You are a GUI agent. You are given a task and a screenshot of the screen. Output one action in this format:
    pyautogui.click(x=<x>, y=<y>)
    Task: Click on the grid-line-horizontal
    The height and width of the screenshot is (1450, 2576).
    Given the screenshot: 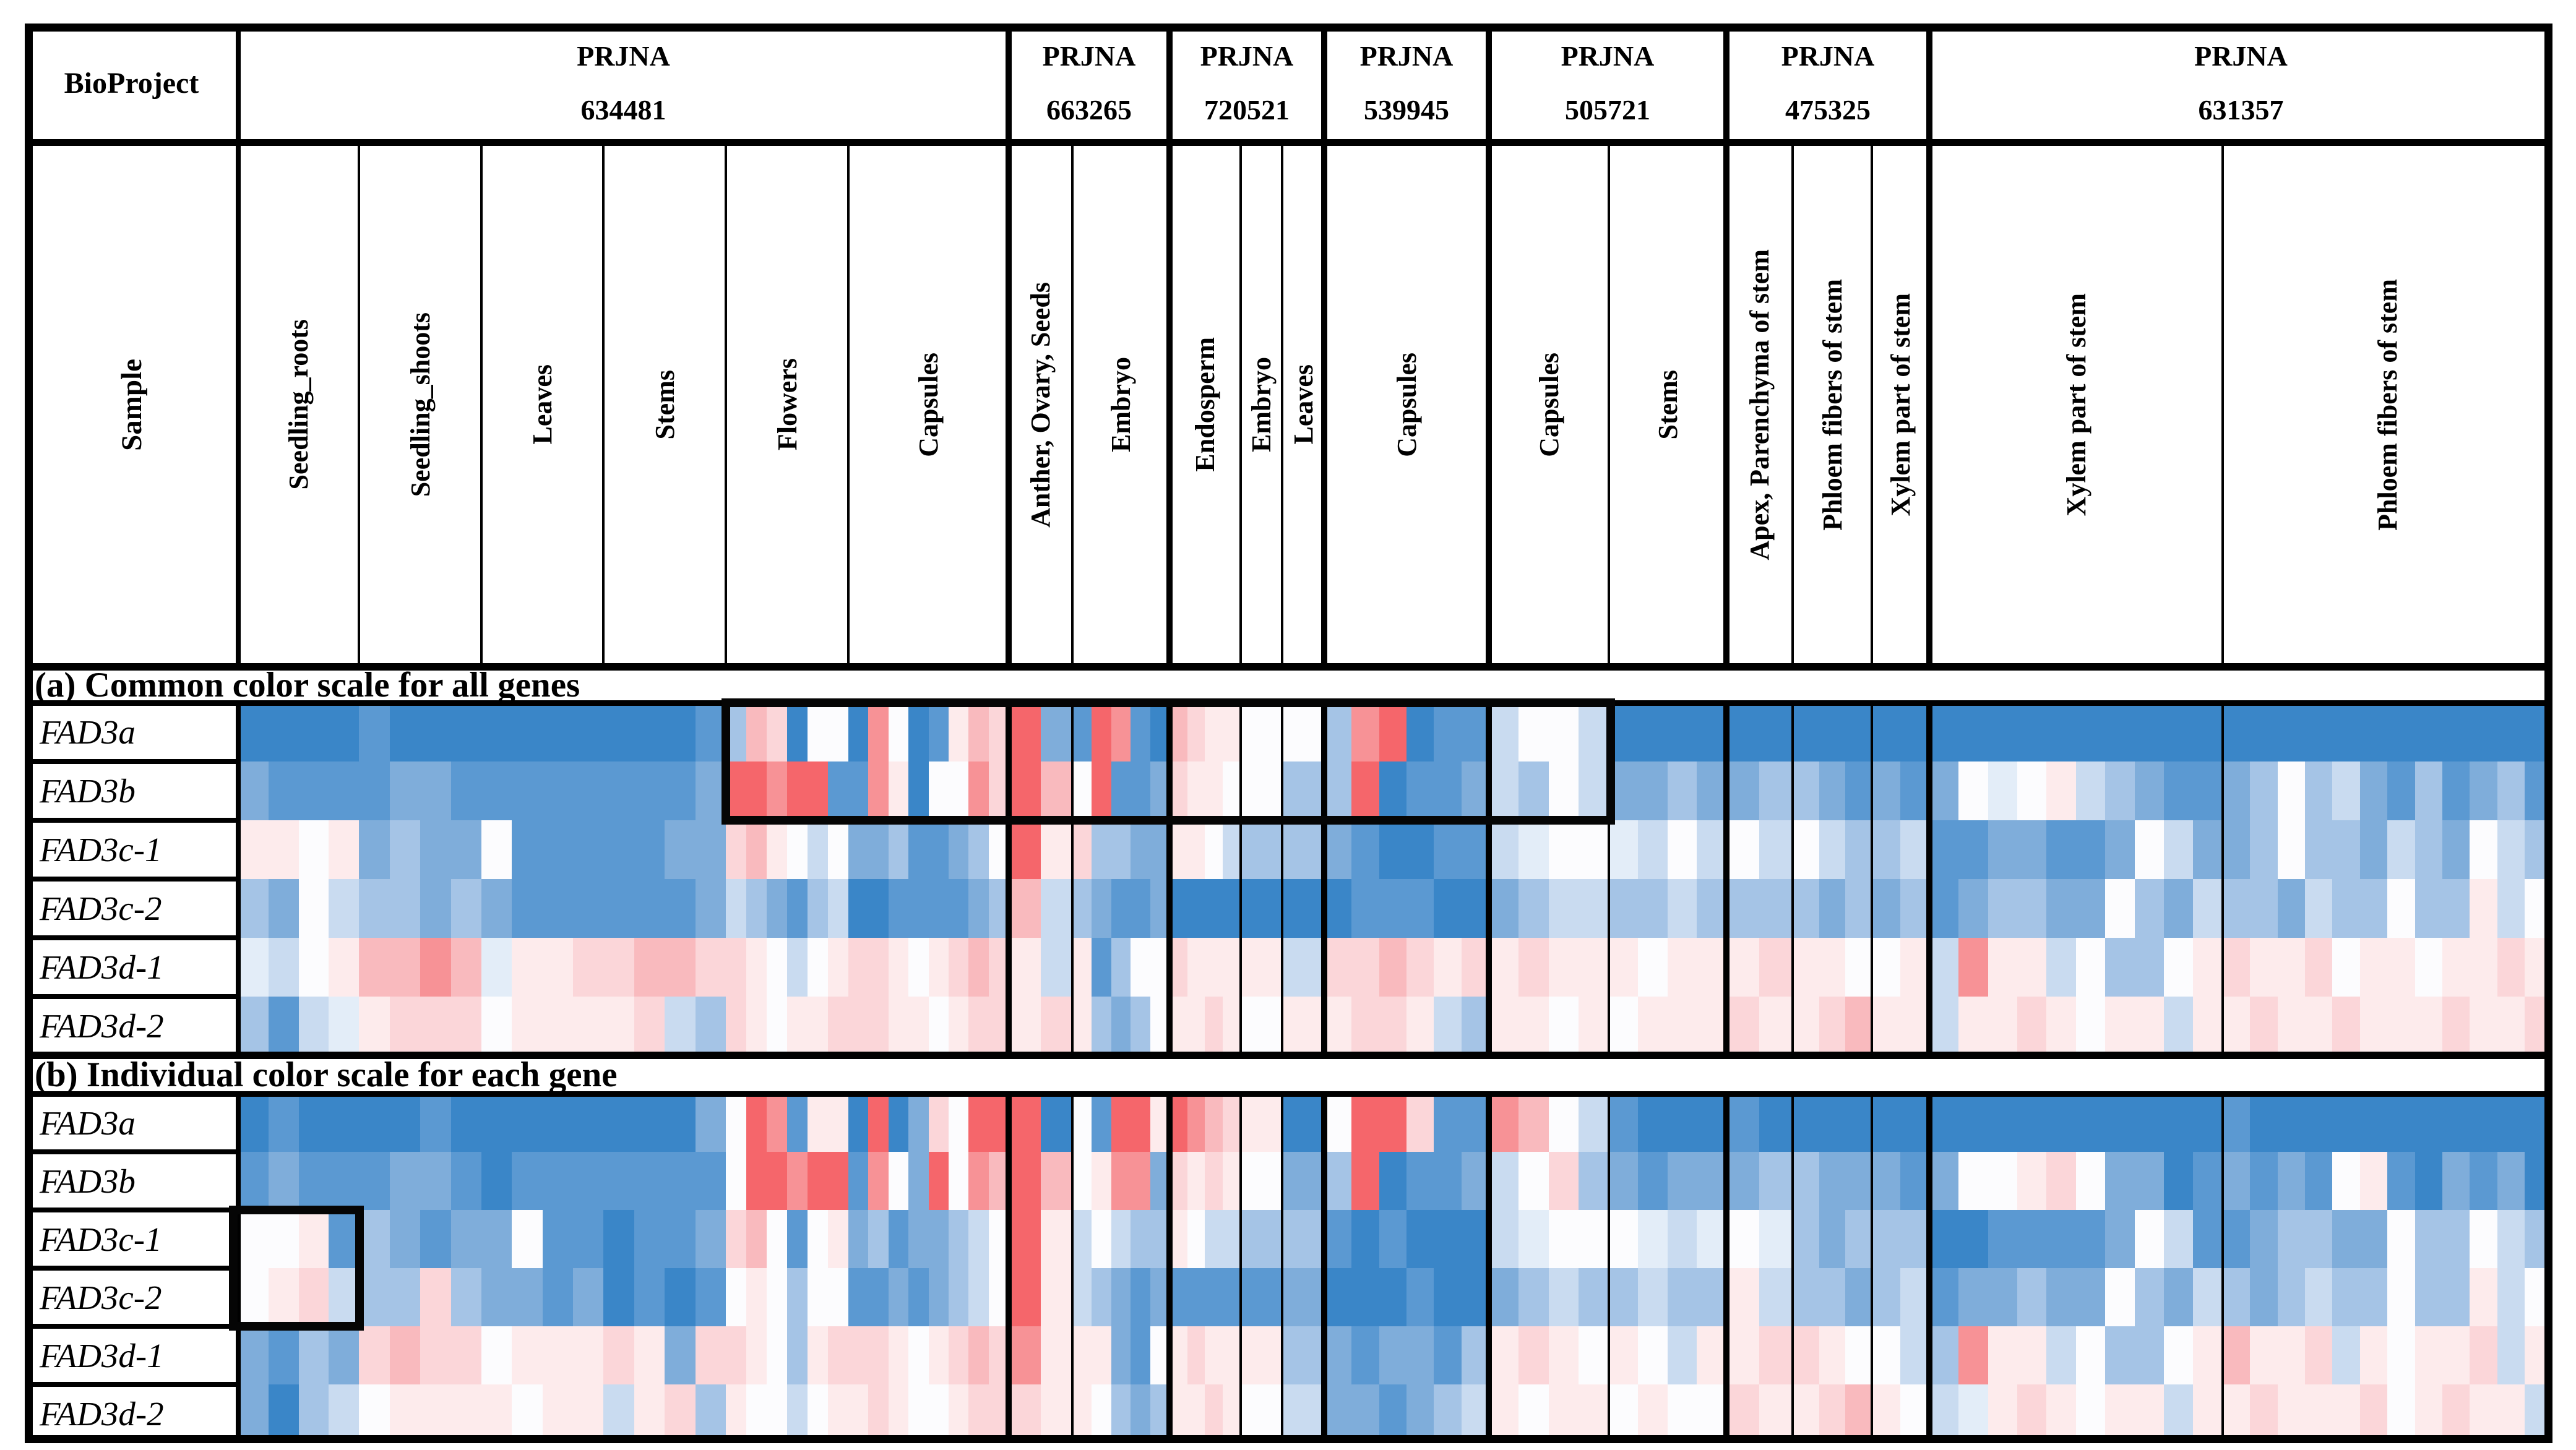 What is the action you would take?
    pyautogui.click(x=1288, y=667)
    